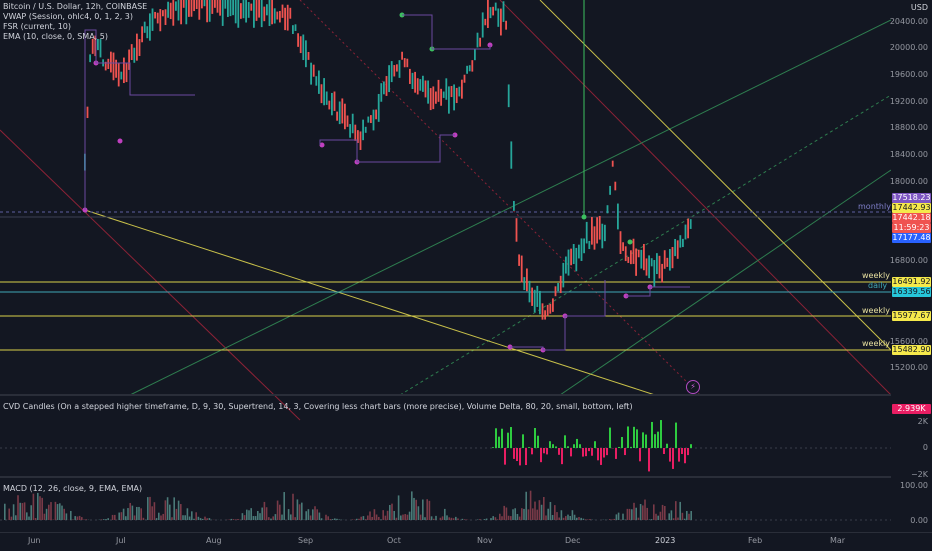  Describe the element at coordinates (68, 17) in the screenshot. I see `legend-vwap: VWAP (Session, ohlc4, 0, 1, 2, 3)` at that location.